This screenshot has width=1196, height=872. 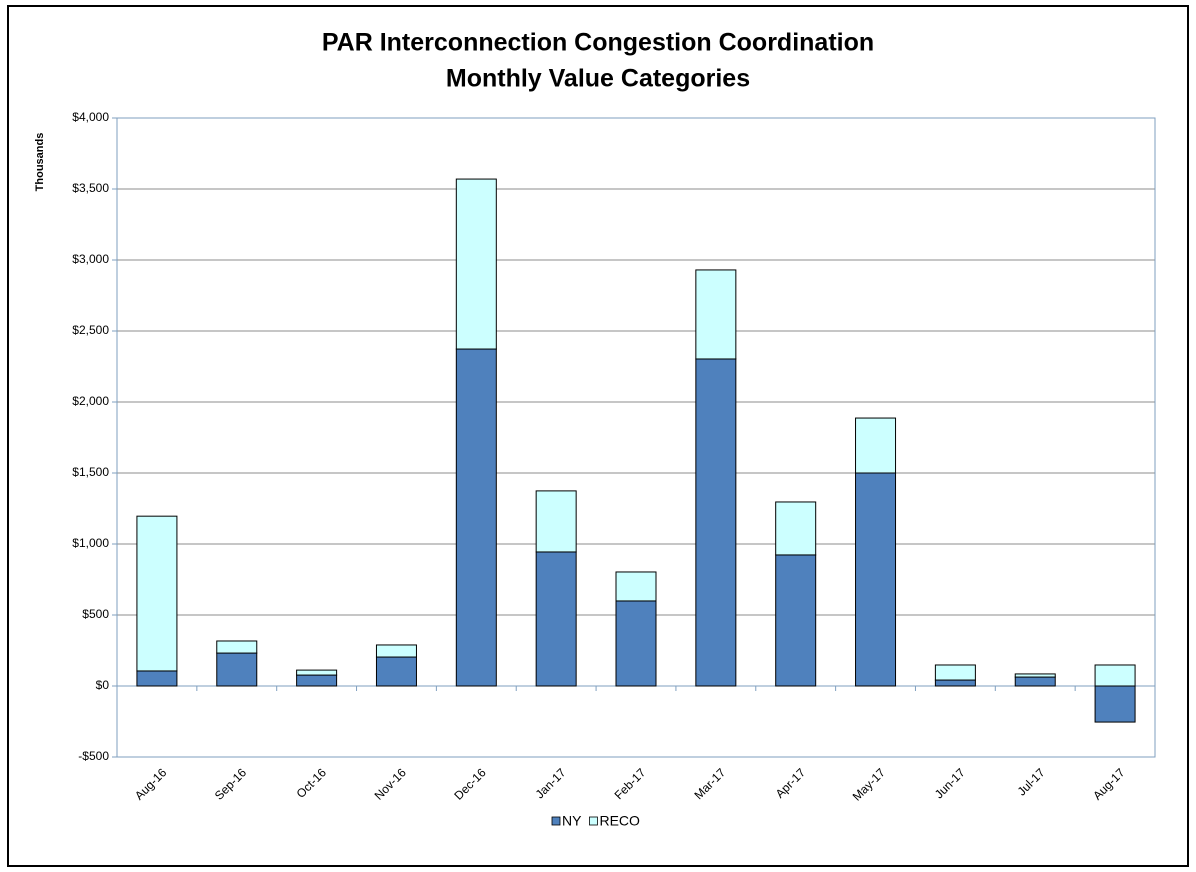 What do you see at coordinates (103, 685) in the screenshot?
I see `y-tick-label: $0` at bounding box center [103, 685].